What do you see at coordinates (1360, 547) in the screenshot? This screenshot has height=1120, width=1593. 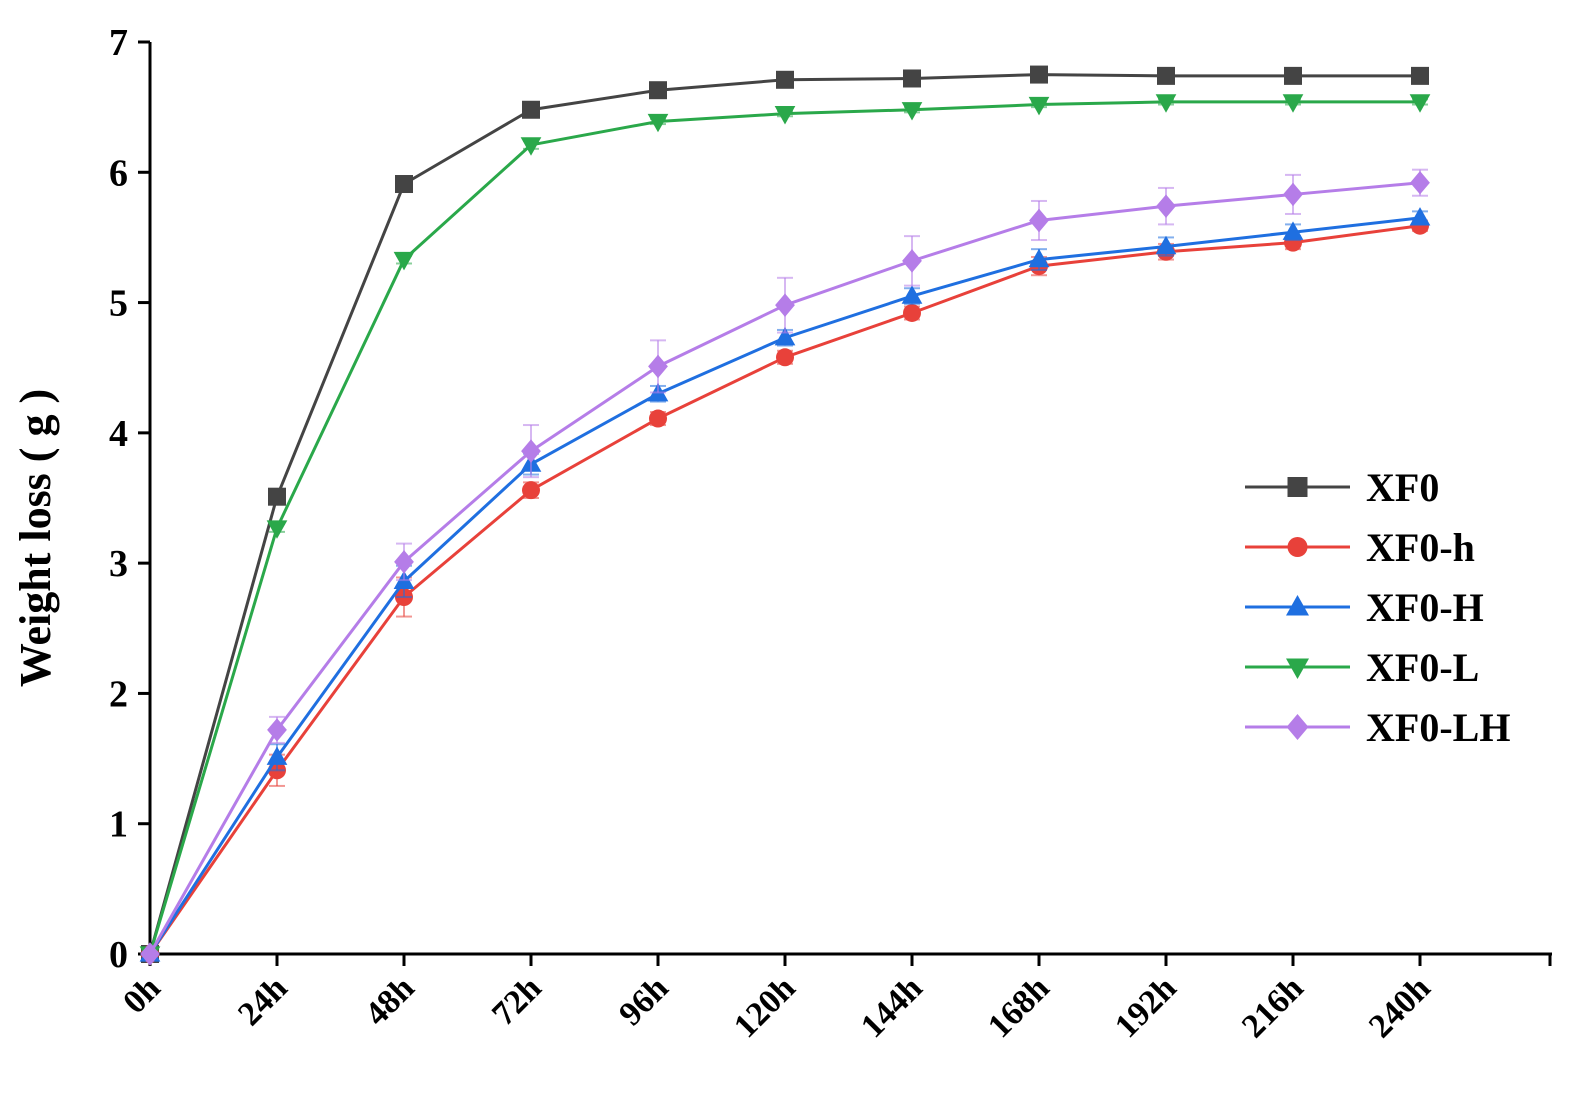 I see `legend-item-xf0-h: XF0-h` at bounding box center [1360, 547].